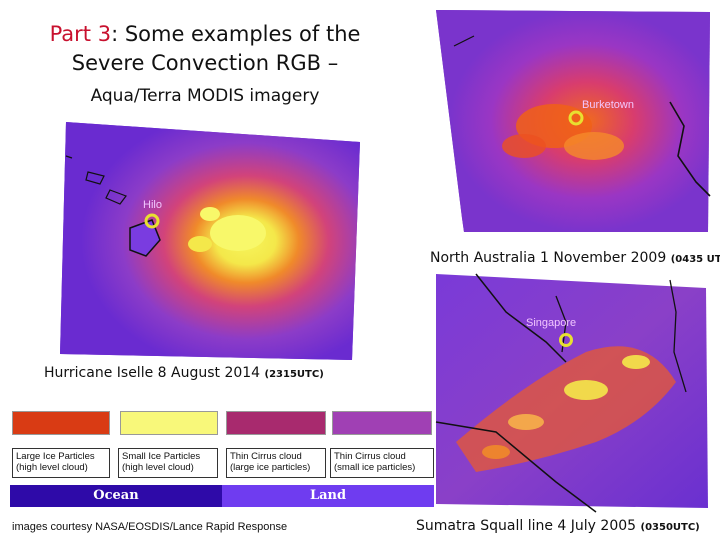  Describe the element at coordinates (526, 526) in the screenshot. I see `sumatra-caption-text: Sumatra Squall line 4 July 2005` at that location.